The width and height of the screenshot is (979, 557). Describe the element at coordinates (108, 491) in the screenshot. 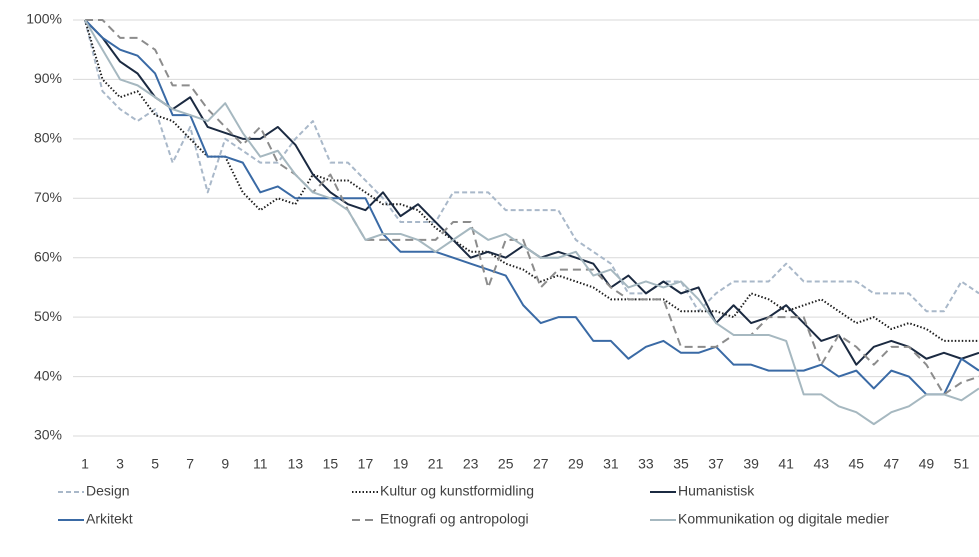

I see `legend-label: Design` at that location.